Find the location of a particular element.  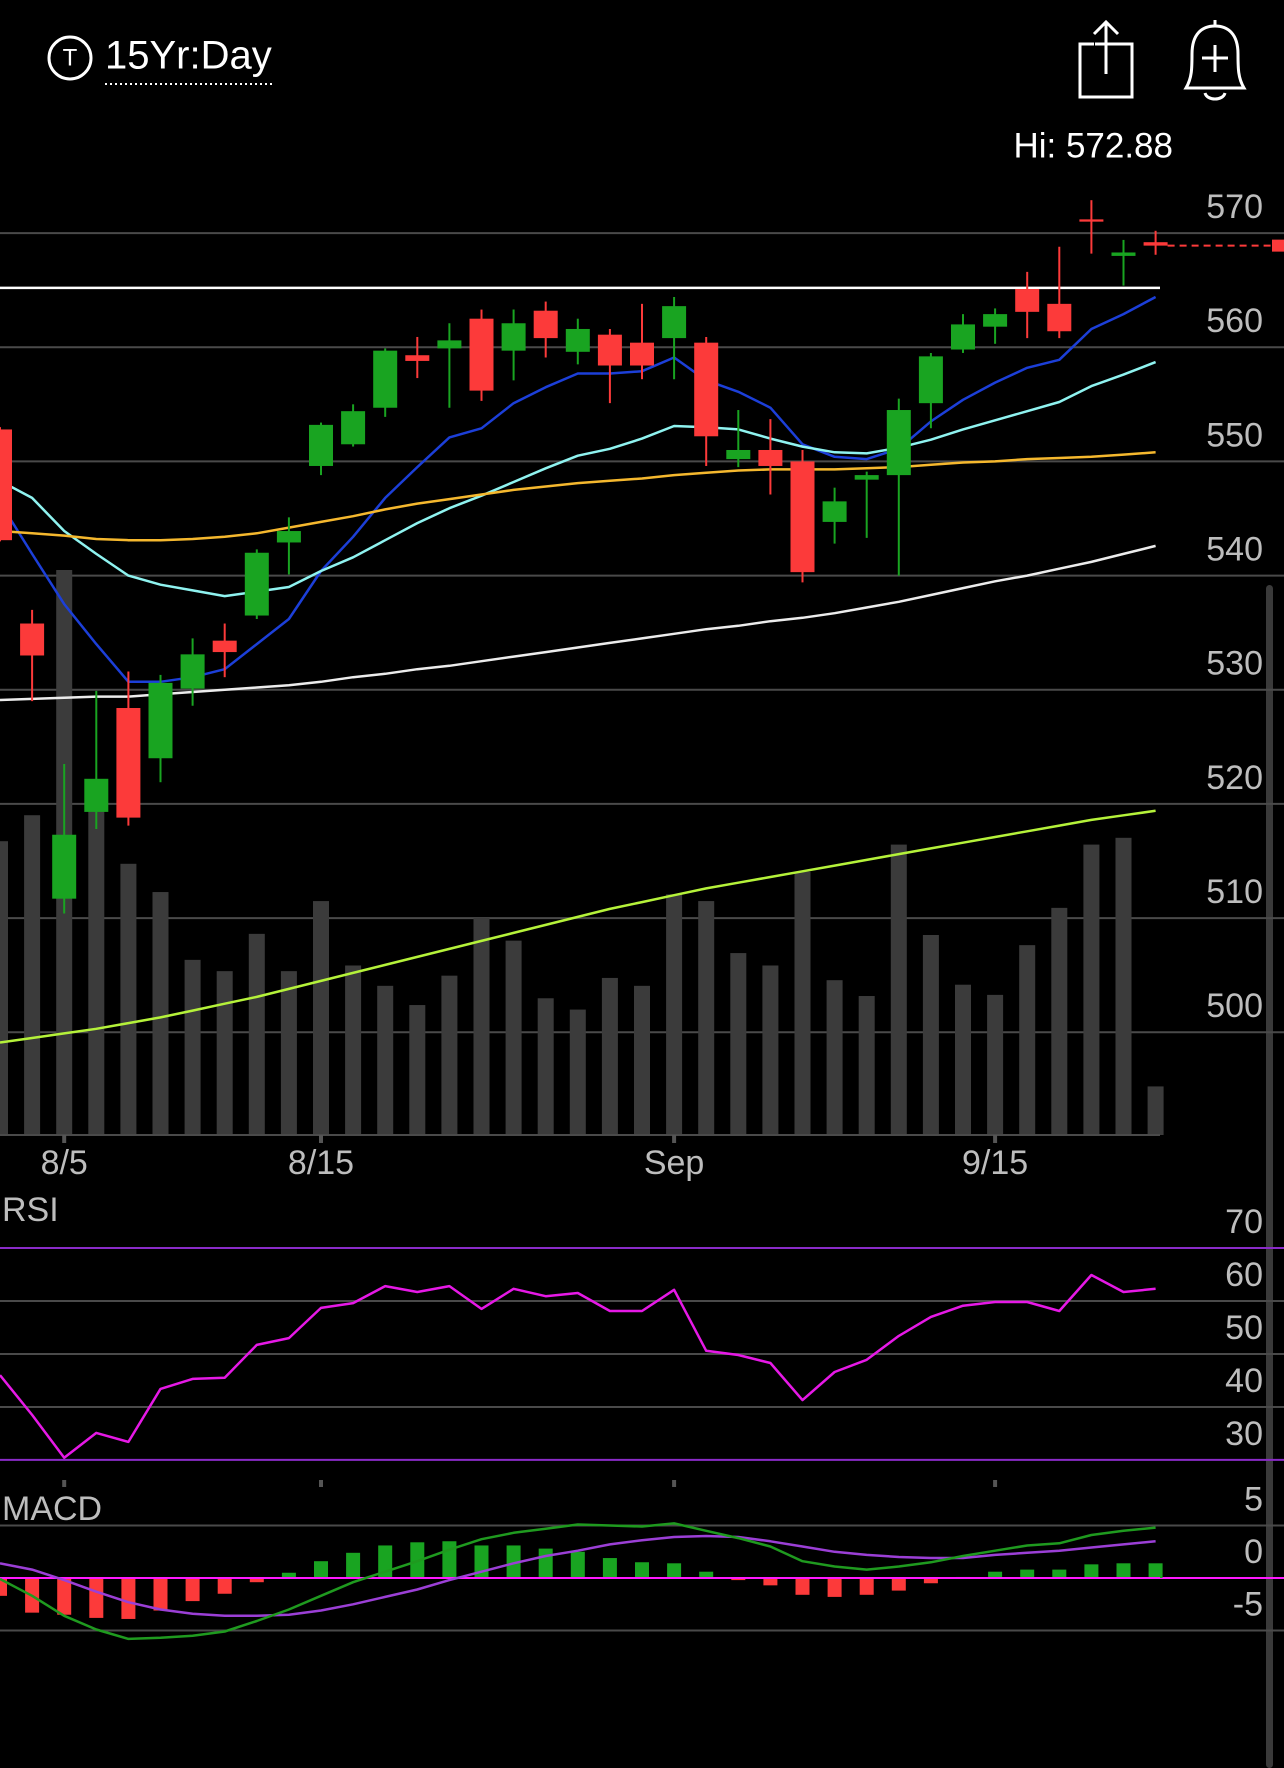

signal-line is located at coordinates (578, 1576).